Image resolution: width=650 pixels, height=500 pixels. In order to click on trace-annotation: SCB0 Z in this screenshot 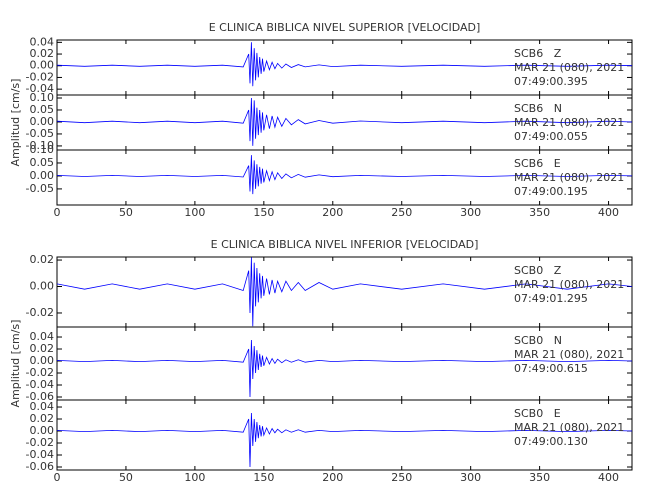, I will do `click(538, 270)`.